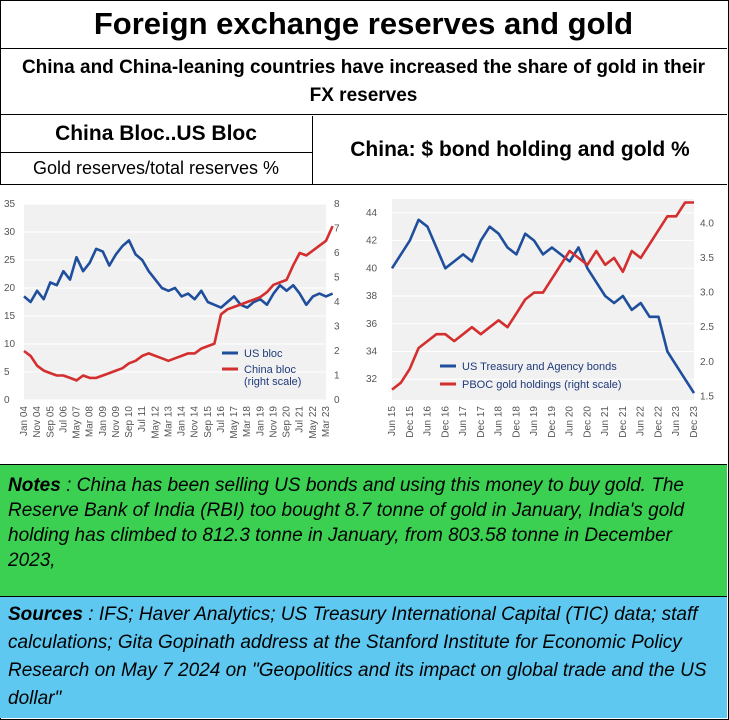 This screenshot has width=729, height=720. Describe the element at coordinates (658, 422) in the screenshot. I see `x-tick-label: Dec 22` at that location.